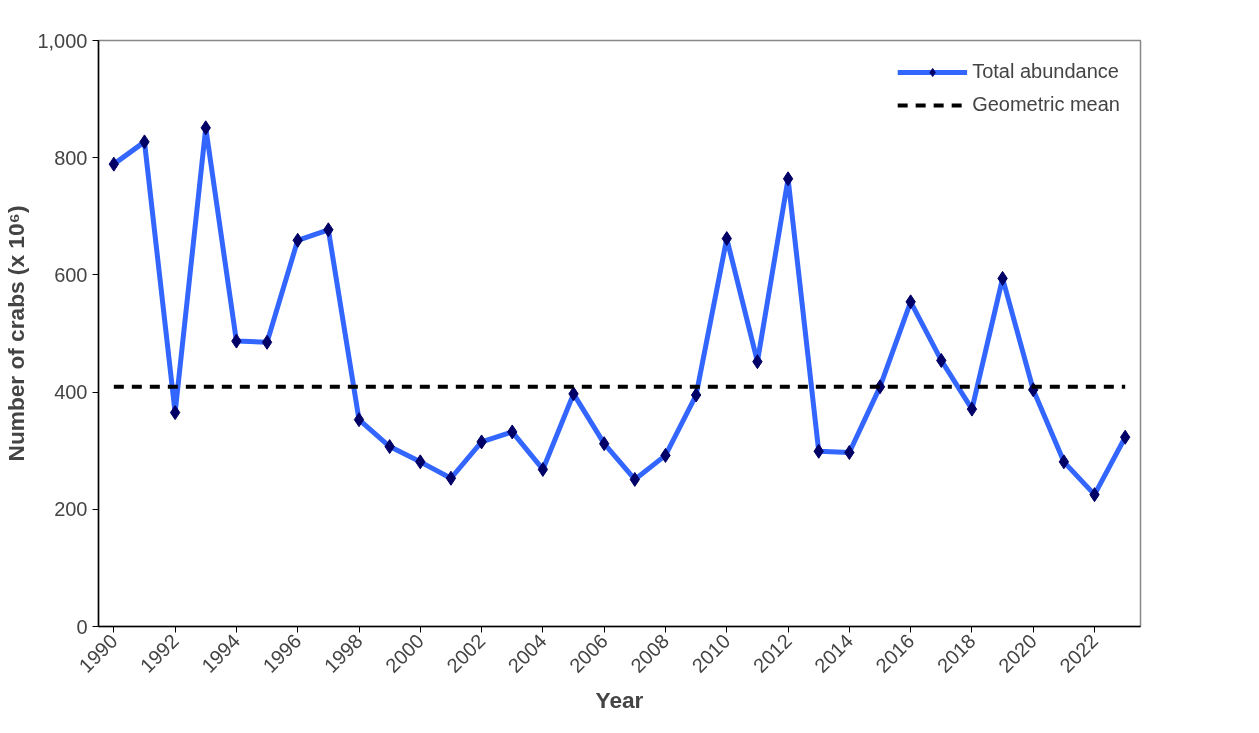  What do you see at coordinates (62, 40) in the screenshot?
I see `y-tick-label: 1,000` at bounding box center [62, 40].